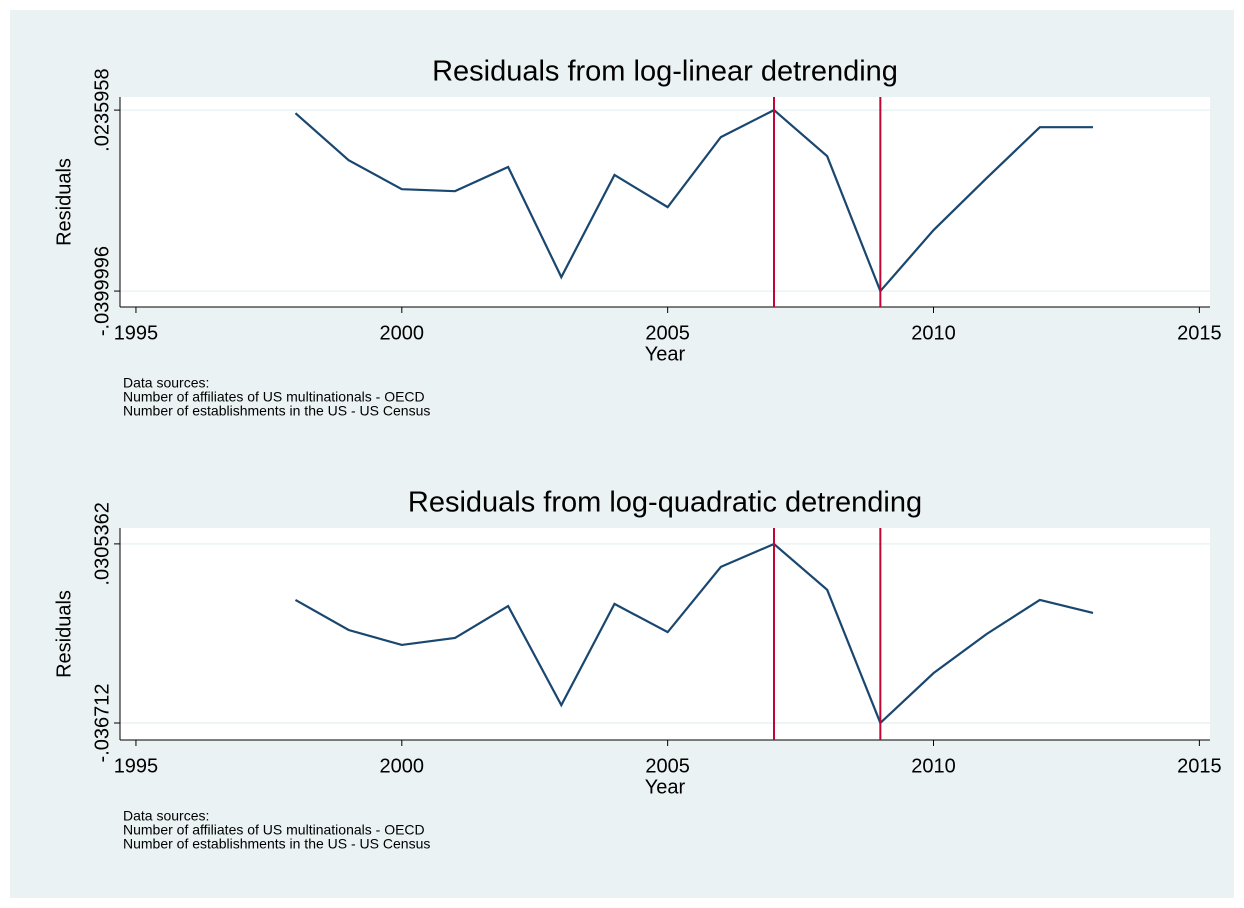  What do you see at coordinates (665, 503) in the screenshot?
I see `chart-title: Residuals from log-quadratic detrending` at bounding box center [665, 503].